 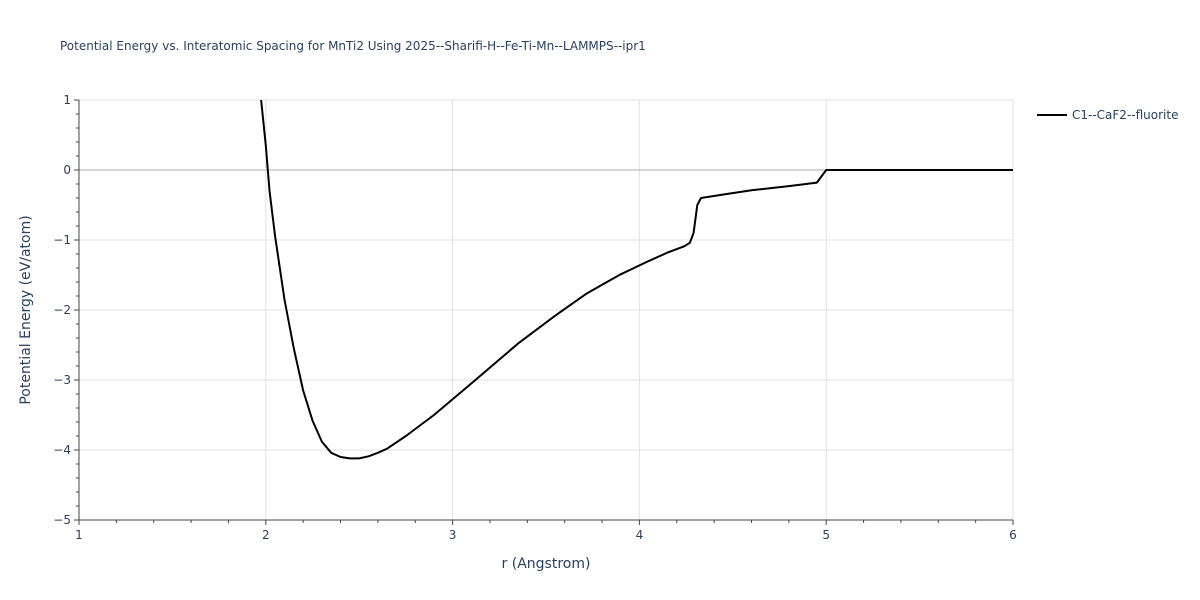 What do you see at coordinates (62, 520) in the screenshot?
I see `y-tick-label: −5` at bounding box center [62, 520].